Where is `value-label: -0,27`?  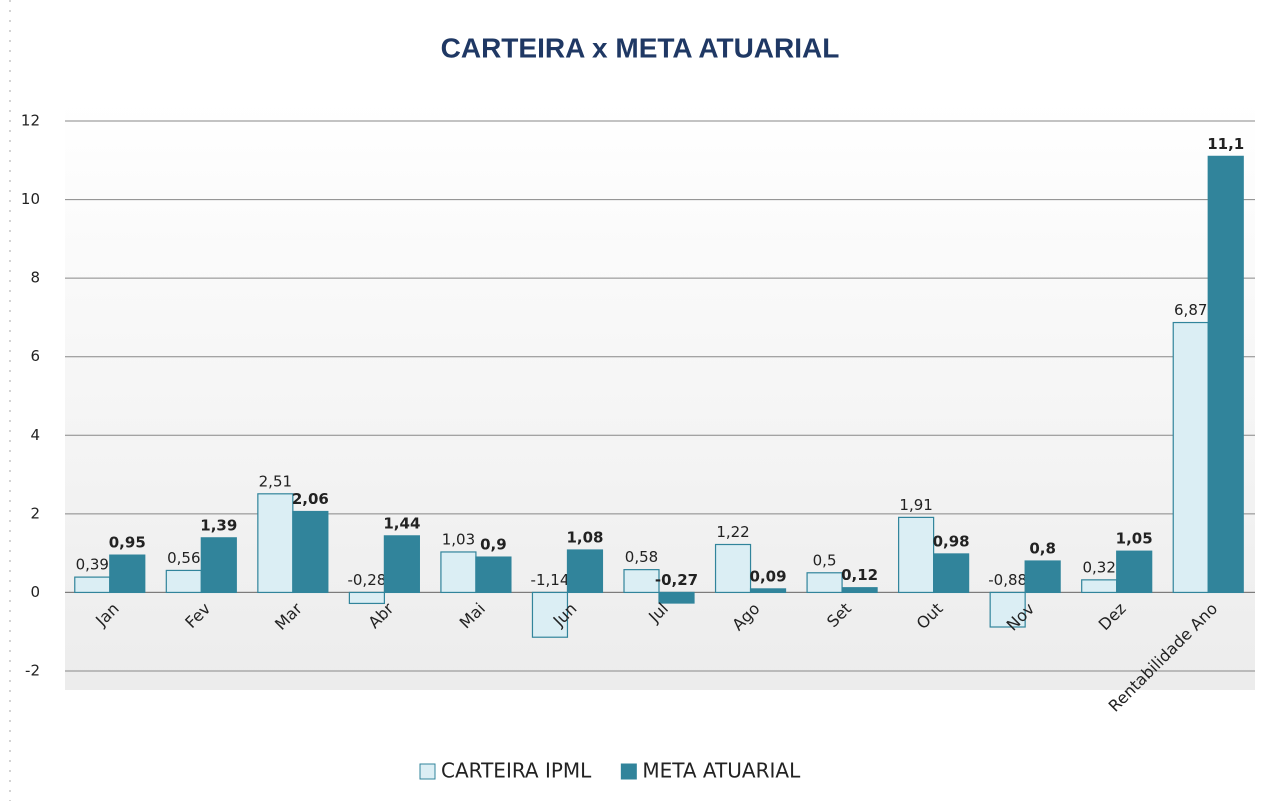
value-label: -0,27 is located at coordinates (676, 580).